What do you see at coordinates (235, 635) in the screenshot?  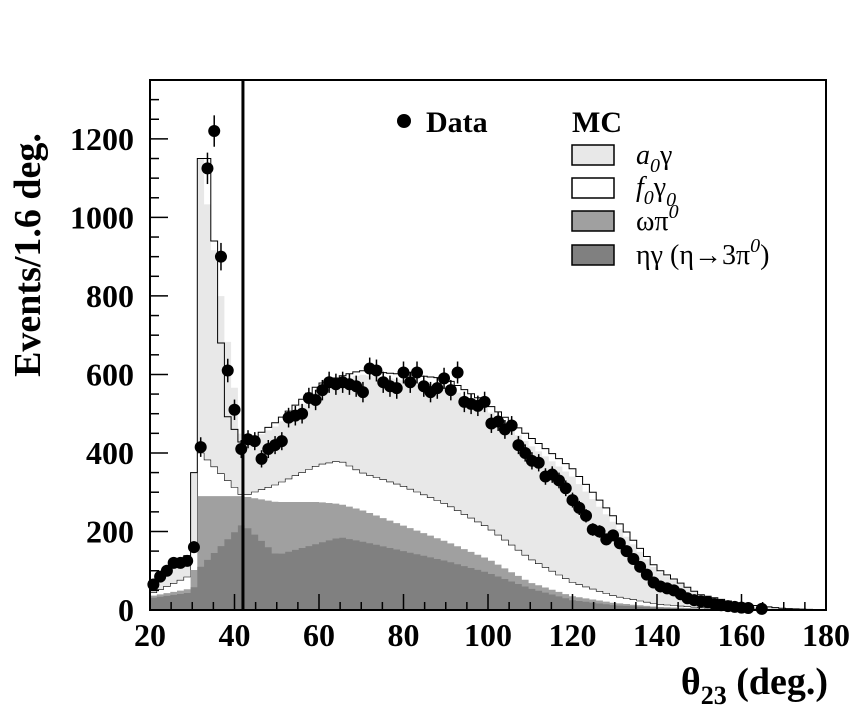 I see `x-tick-label: 40` at bounding box center [235, 635].